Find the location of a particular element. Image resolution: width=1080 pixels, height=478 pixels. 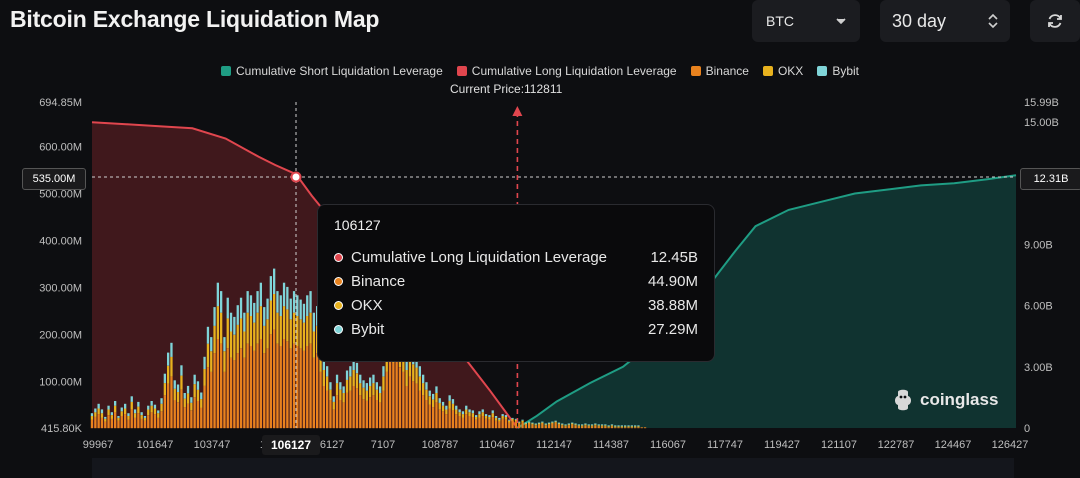

refresh-button is located at coordinates (1055, 21).